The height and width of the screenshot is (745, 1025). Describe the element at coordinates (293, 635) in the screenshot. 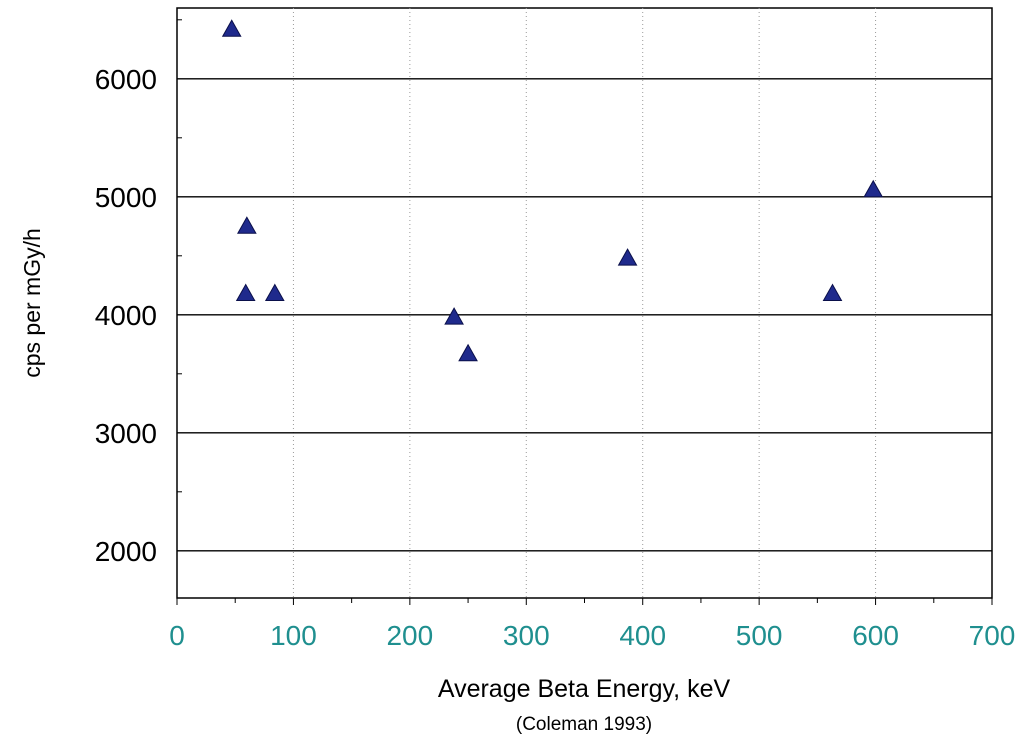

I see `x-tick-label: 100` at that location.